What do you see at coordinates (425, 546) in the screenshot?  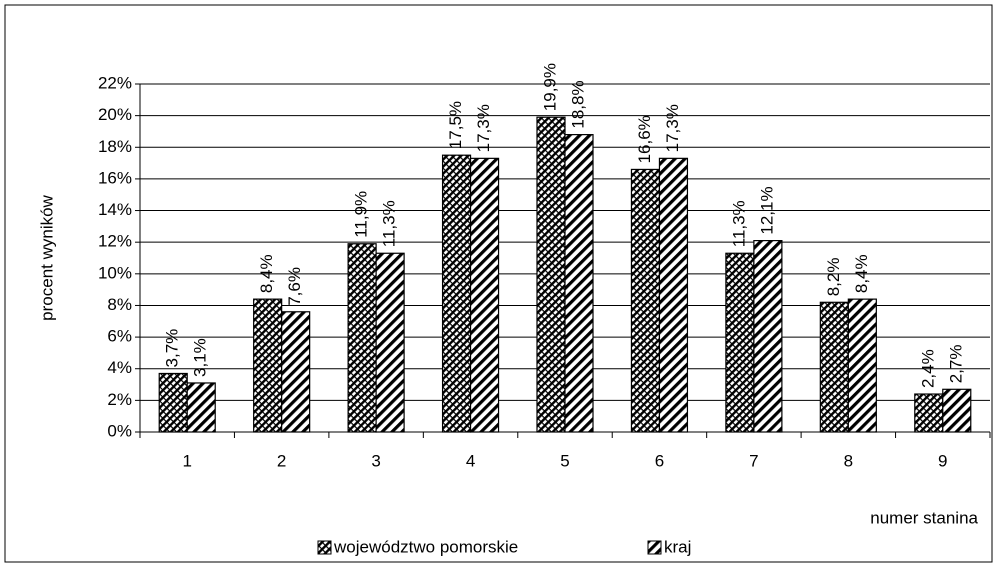 I see `legend-label: województwo pomorskie` at bounding box center [425, 546].